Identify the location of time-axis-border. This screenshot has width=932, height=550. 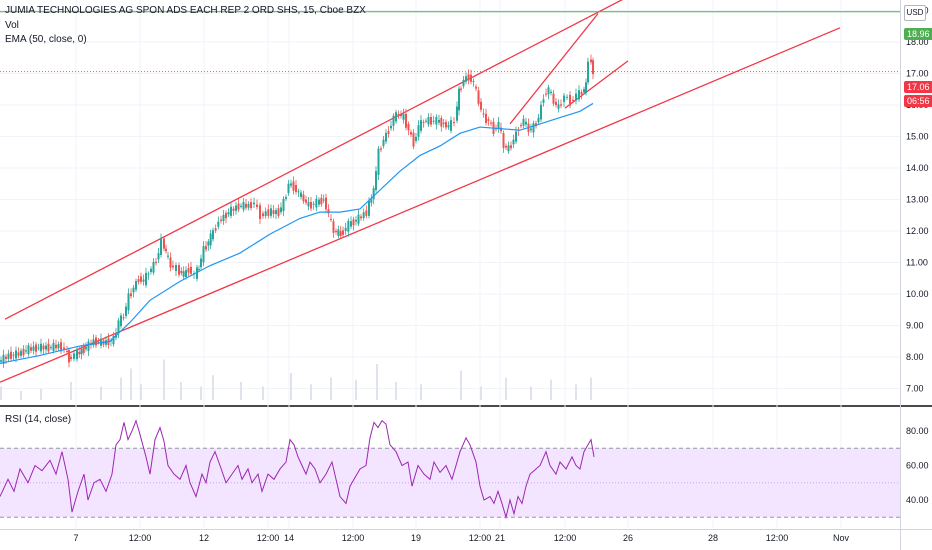
(466, 529).